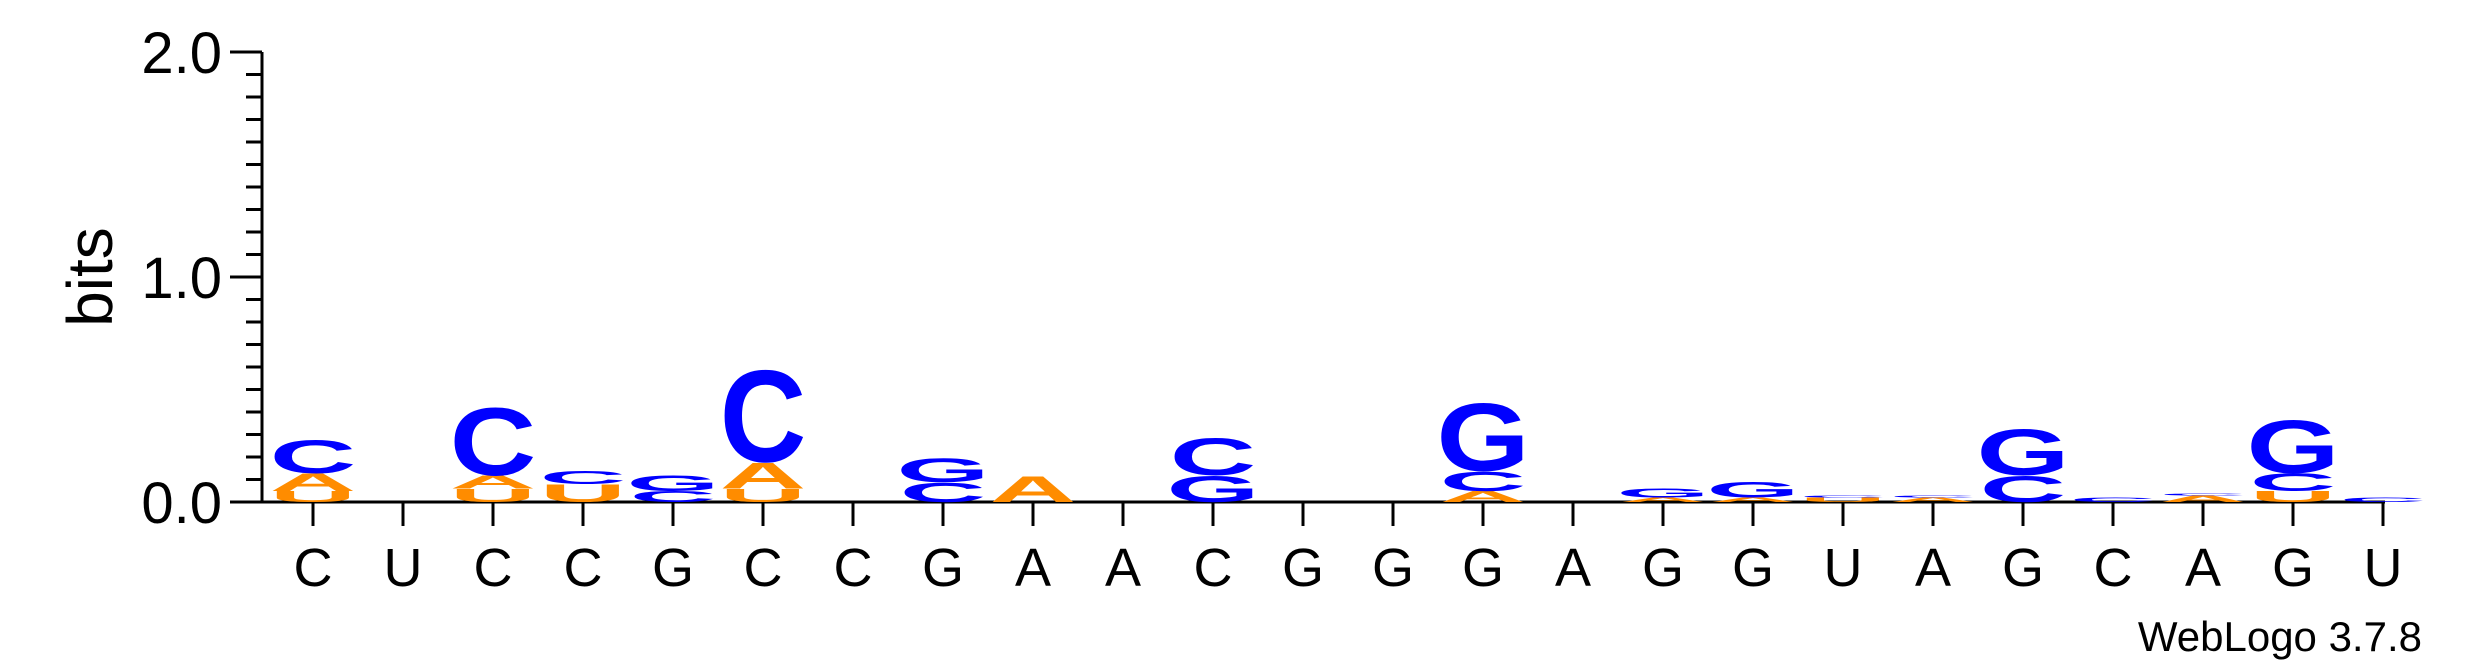 This screenshot has width=2475, height=667. I want to click on credit-label: WebLogo 3.7.8, so click(2280, 636).